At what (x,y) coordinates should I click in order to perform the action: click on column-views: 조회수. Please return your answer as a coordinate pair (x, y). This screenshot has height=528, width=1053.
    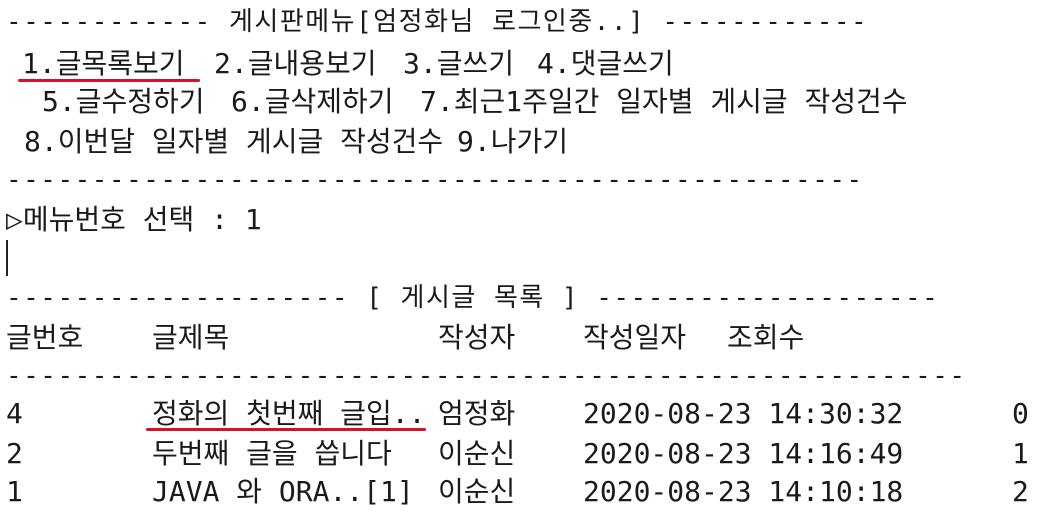
    Looking at the image, I should click on (766, 337).